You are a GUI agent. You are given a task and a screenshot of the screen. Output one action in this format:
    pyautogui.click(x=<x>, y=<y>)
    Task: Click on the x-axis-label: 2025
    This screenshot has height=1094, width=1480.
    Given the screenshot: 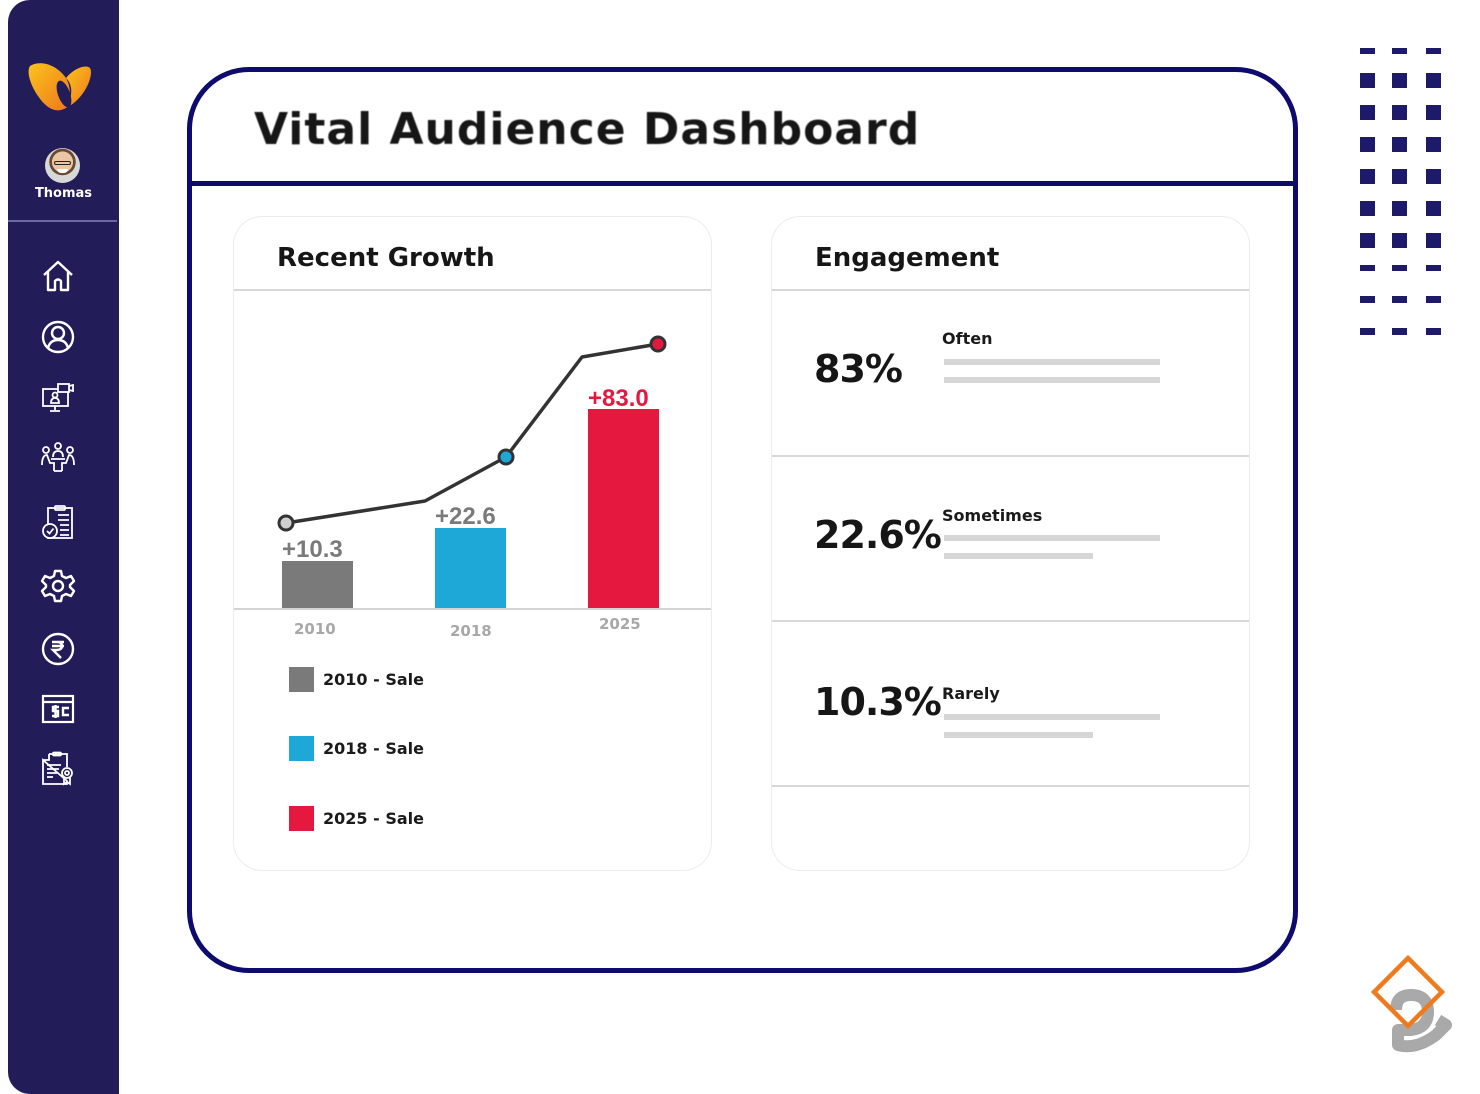 What is the action you would take?
    pyautogui.click(x=620, y=624)
    